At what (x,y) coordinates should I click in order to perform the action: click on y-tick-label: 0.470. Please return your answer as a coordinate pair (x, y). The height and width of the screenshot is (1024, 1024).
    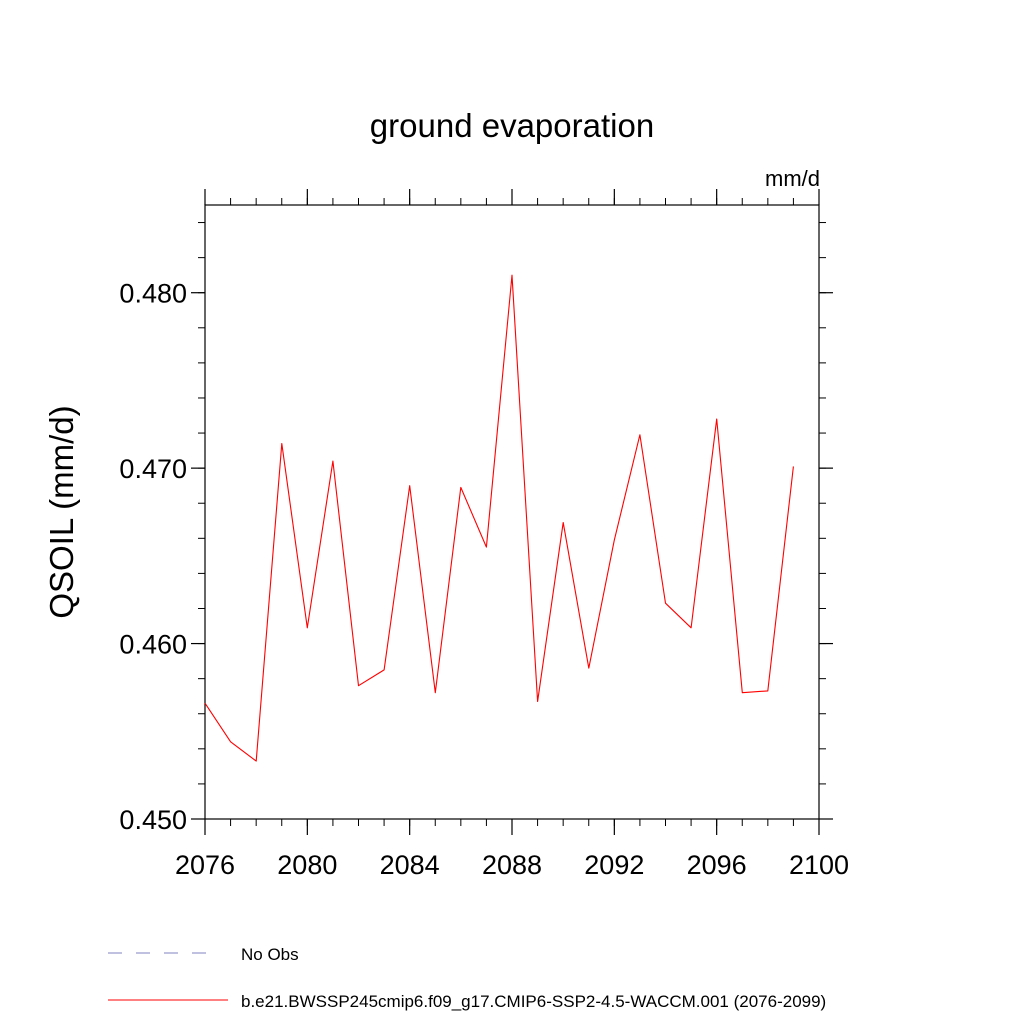
    Looking at the image, I should click on (153, 469).